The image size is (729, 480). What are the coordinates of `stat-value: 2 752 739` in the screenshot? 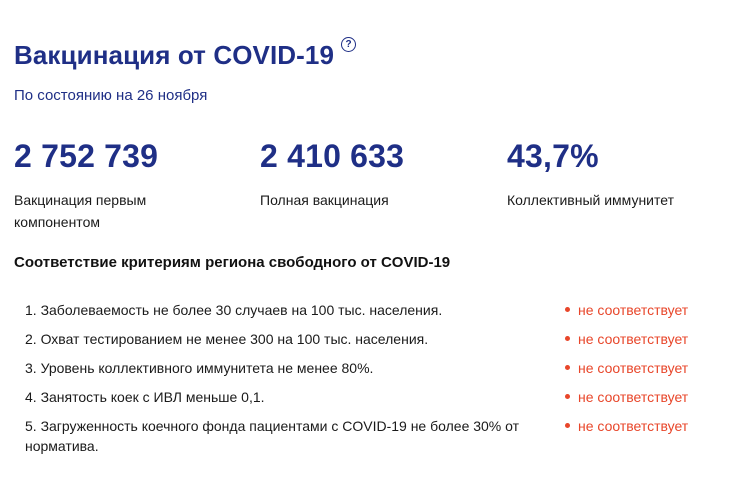 It's located at (86, 156).